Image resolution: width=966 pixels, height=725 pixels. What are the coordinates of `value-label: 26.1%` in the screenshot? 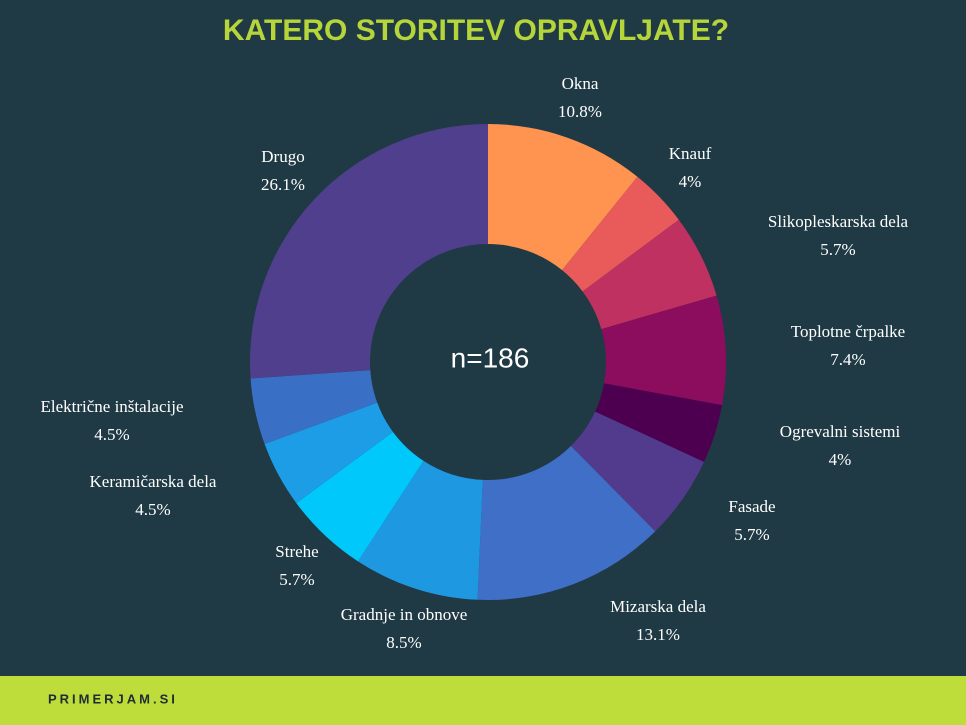 It's located at (283, 184).